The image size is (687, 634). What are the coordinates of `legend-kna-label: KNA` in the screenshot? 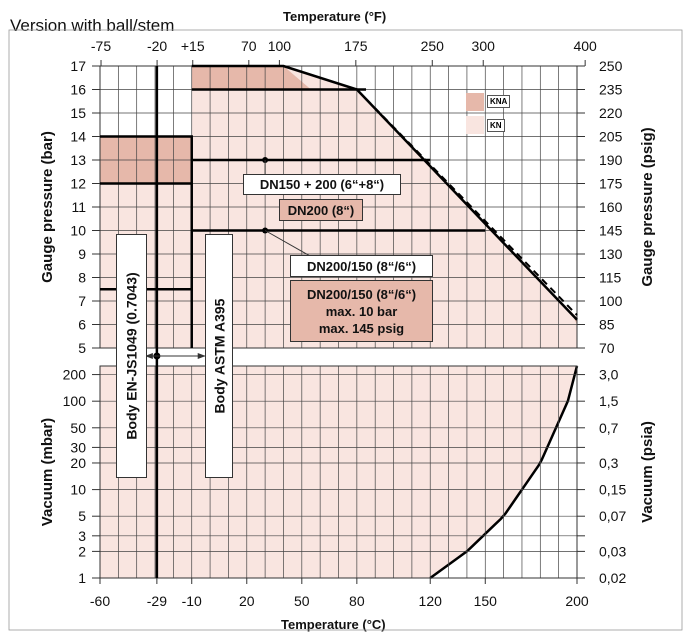 It's located at (499, 101).